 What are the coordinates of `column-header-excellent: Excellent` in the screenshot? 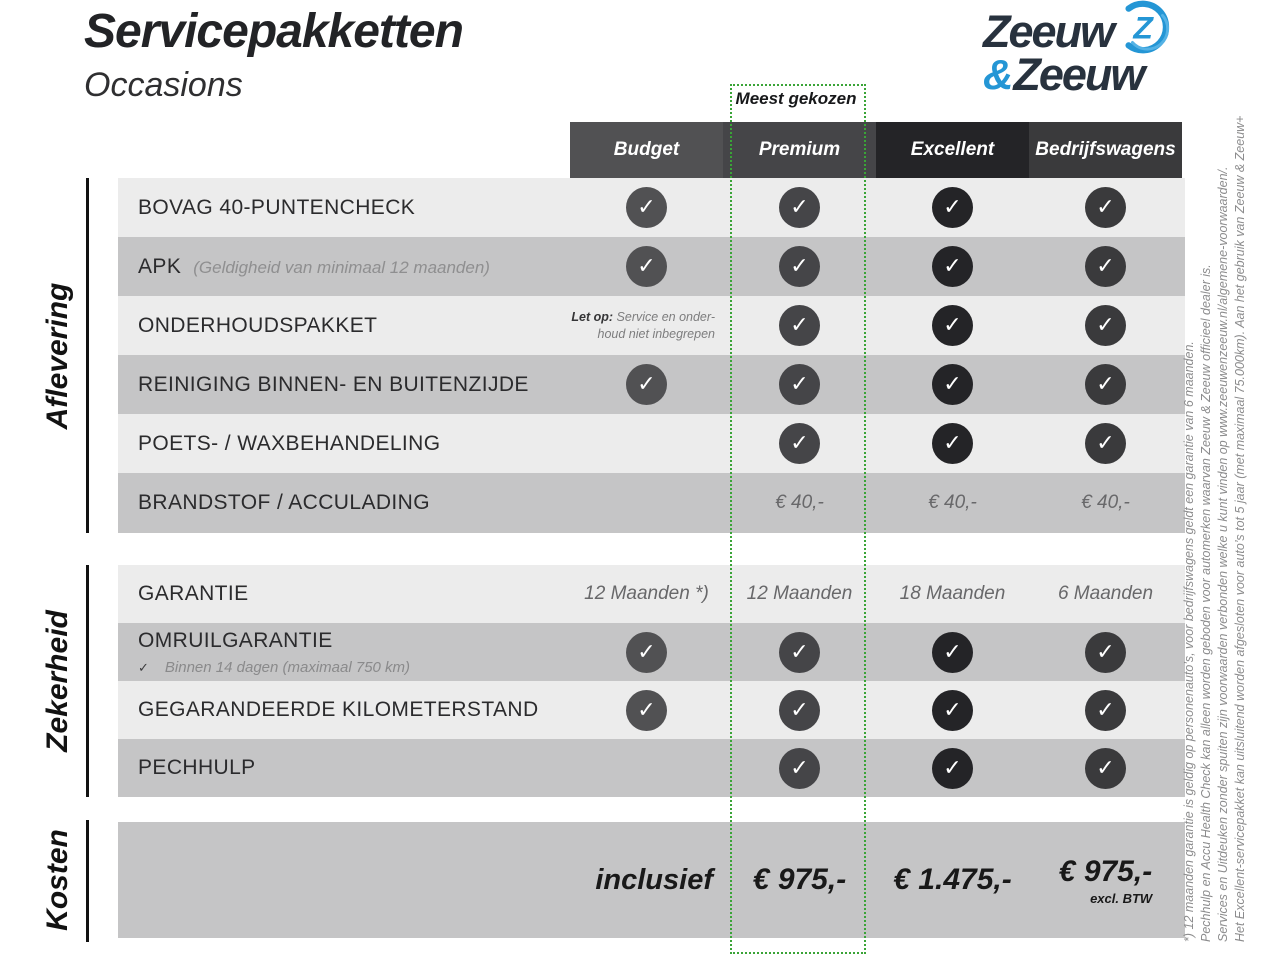 It's located at (952, 150).